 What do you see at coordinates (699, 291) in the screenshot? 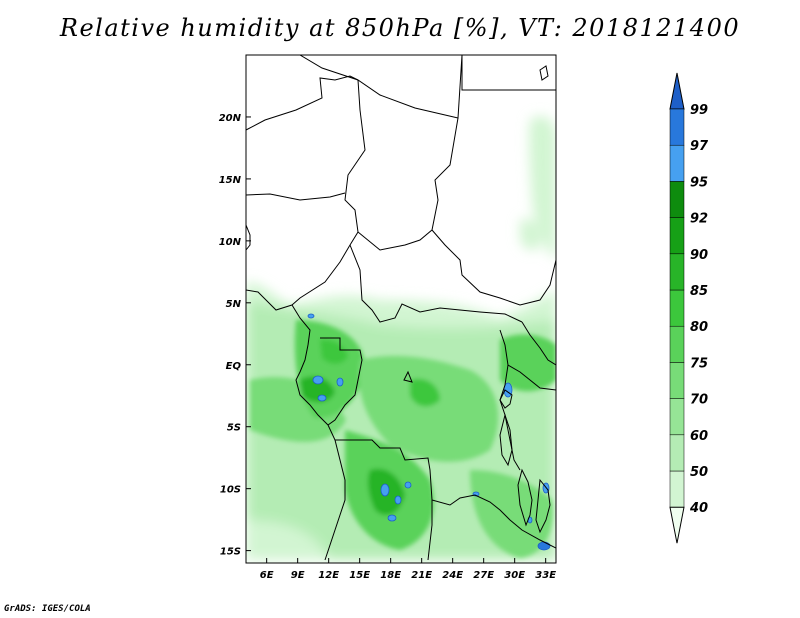
I see `colorbar-label: 85` at bounding box center [699, 291].